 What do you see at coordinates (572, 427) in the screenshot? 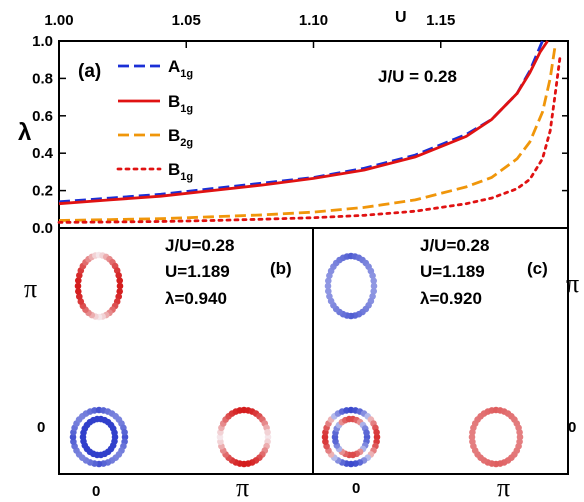
I see `panel-c-y-tick-0: 0` at bounding box center [572, 427].